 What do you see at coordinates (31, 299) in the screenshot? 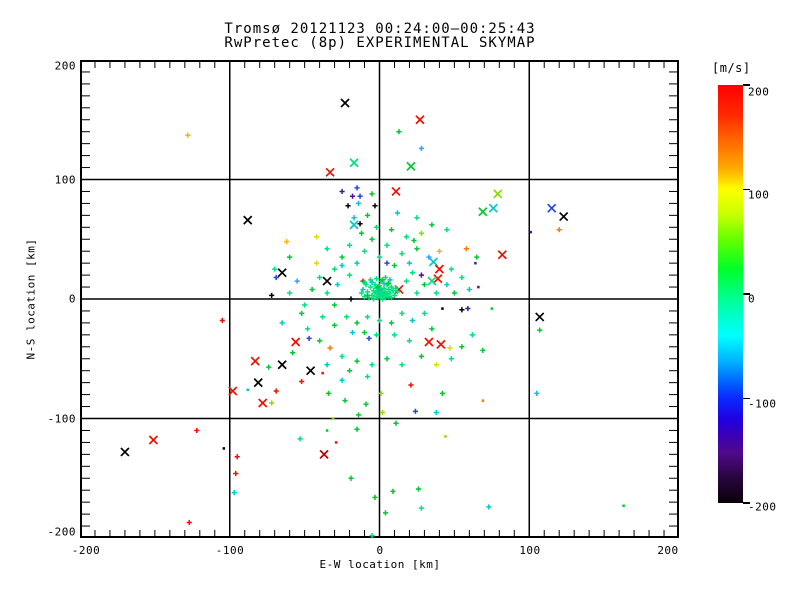
I see `y-axis-title: N-S location [km]` at bounding box center [31, 299].